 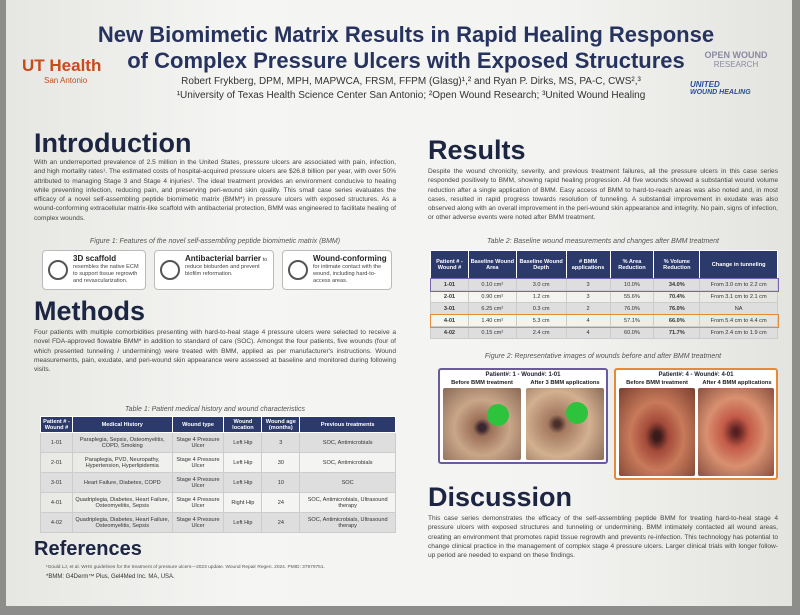 I want to click on open-wound-logo: OPEN WOUND RESEARCH, so click(x=736, y=59).